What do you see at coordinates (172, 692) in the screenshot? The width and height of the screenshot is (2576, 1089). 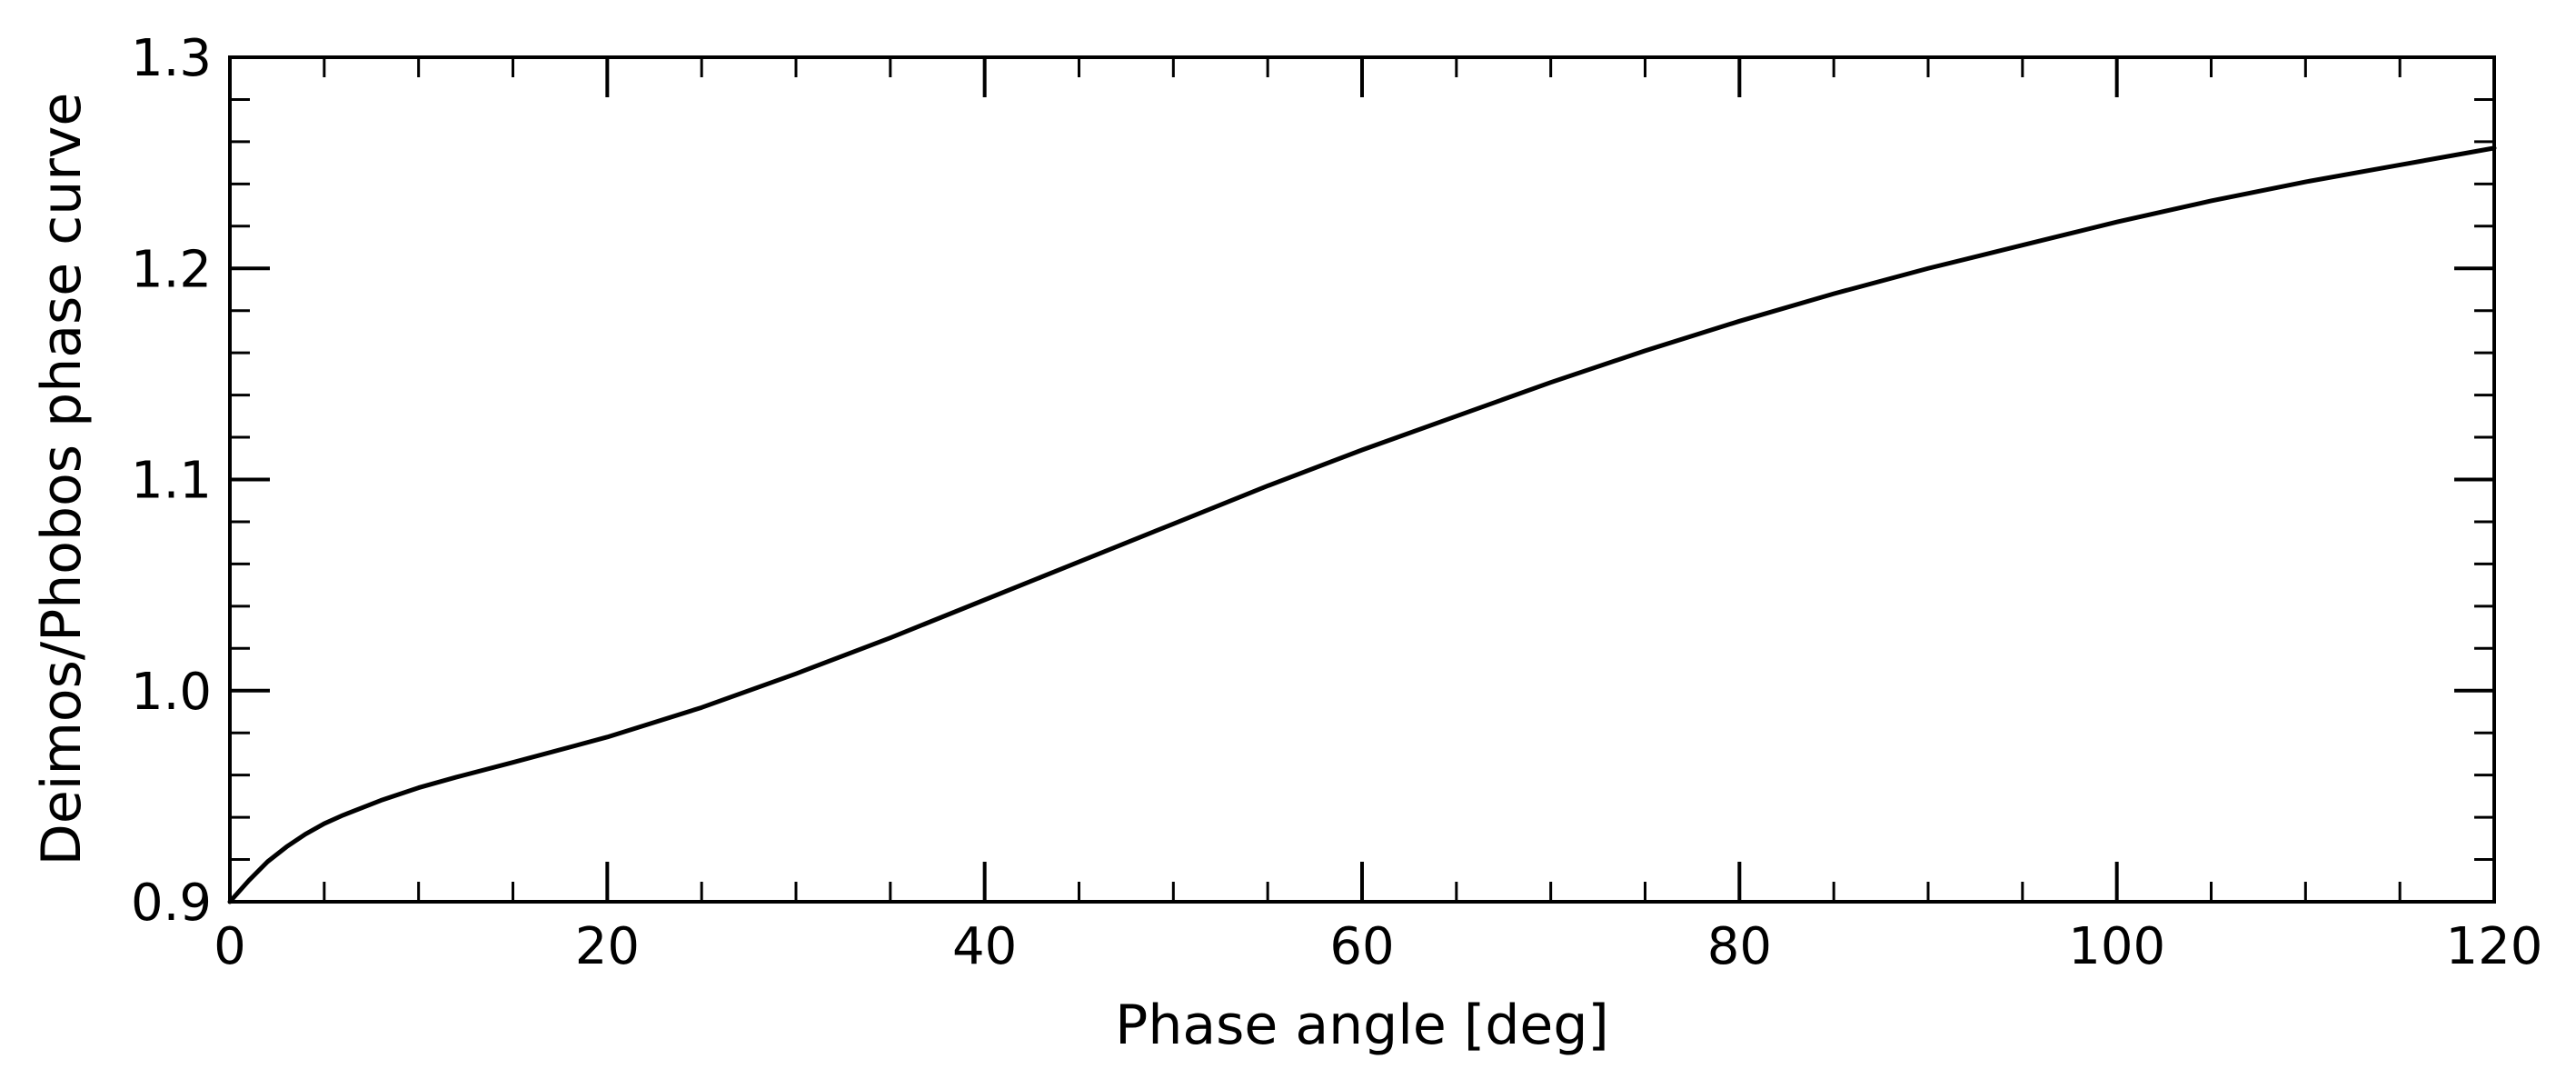 I see `y-tick-label: 1.0` at bounding box center [172, 692].